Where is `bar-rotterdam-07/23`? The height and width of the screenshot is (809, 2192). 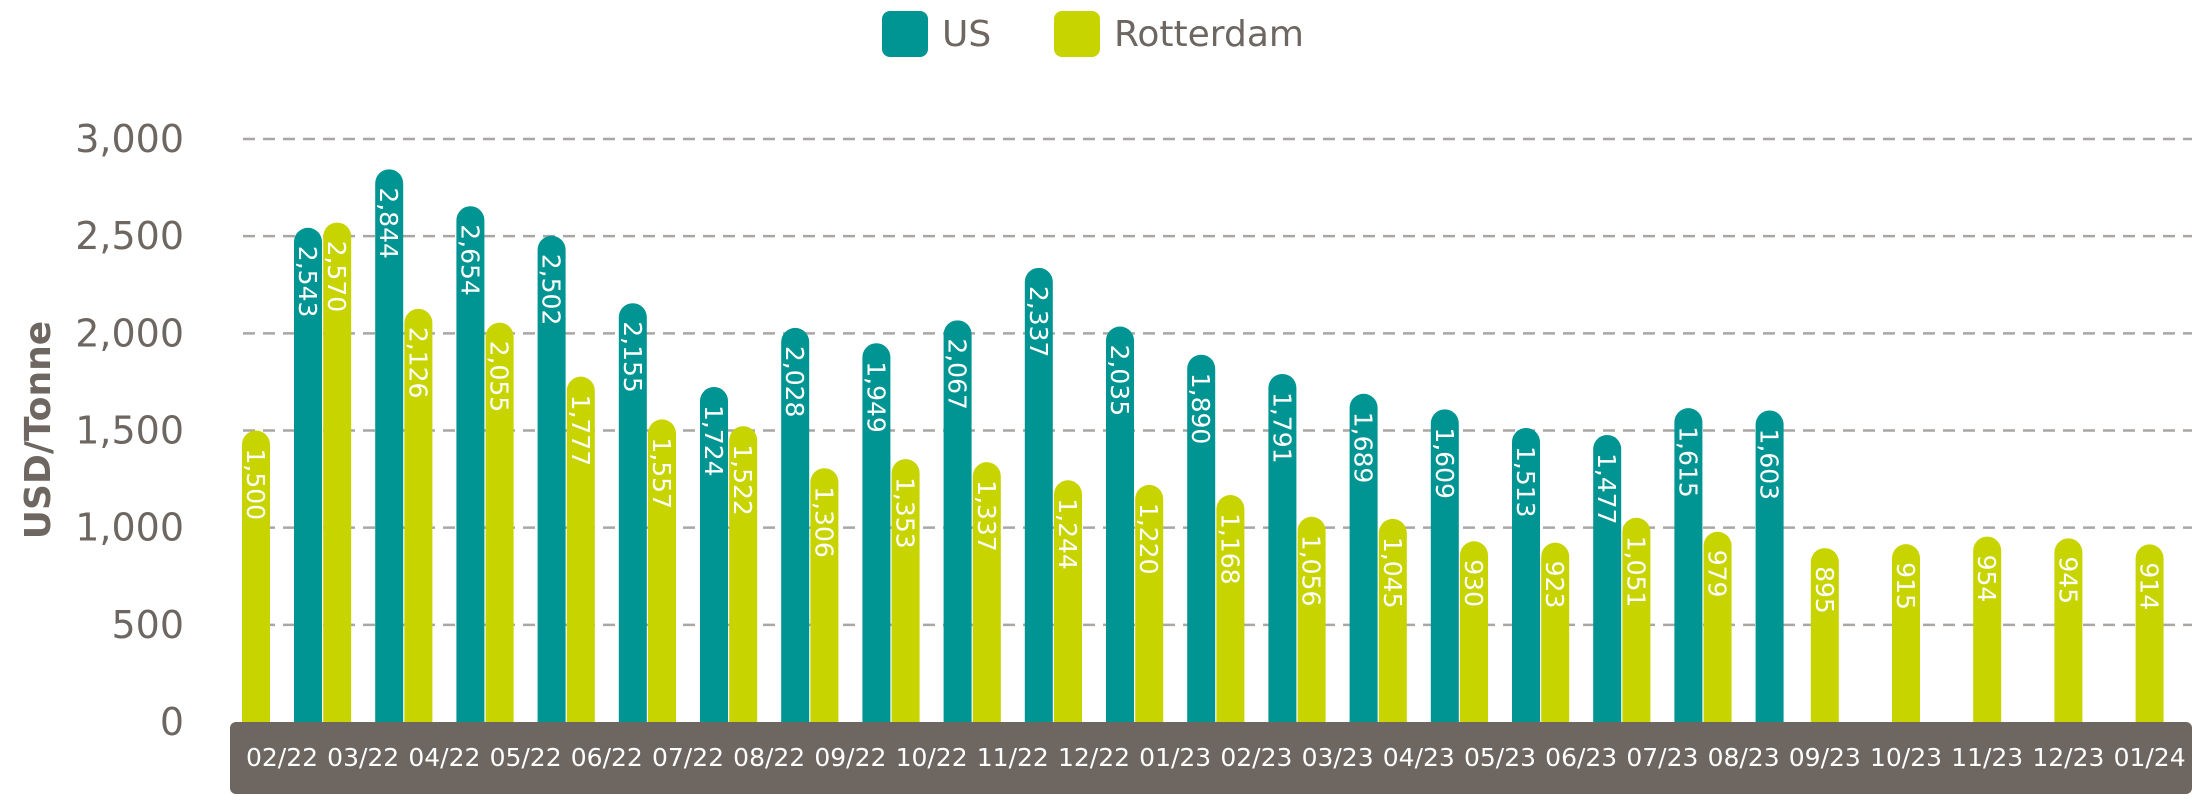
bar-rotterdam-07/23 is located at coordinates (1636, 619).